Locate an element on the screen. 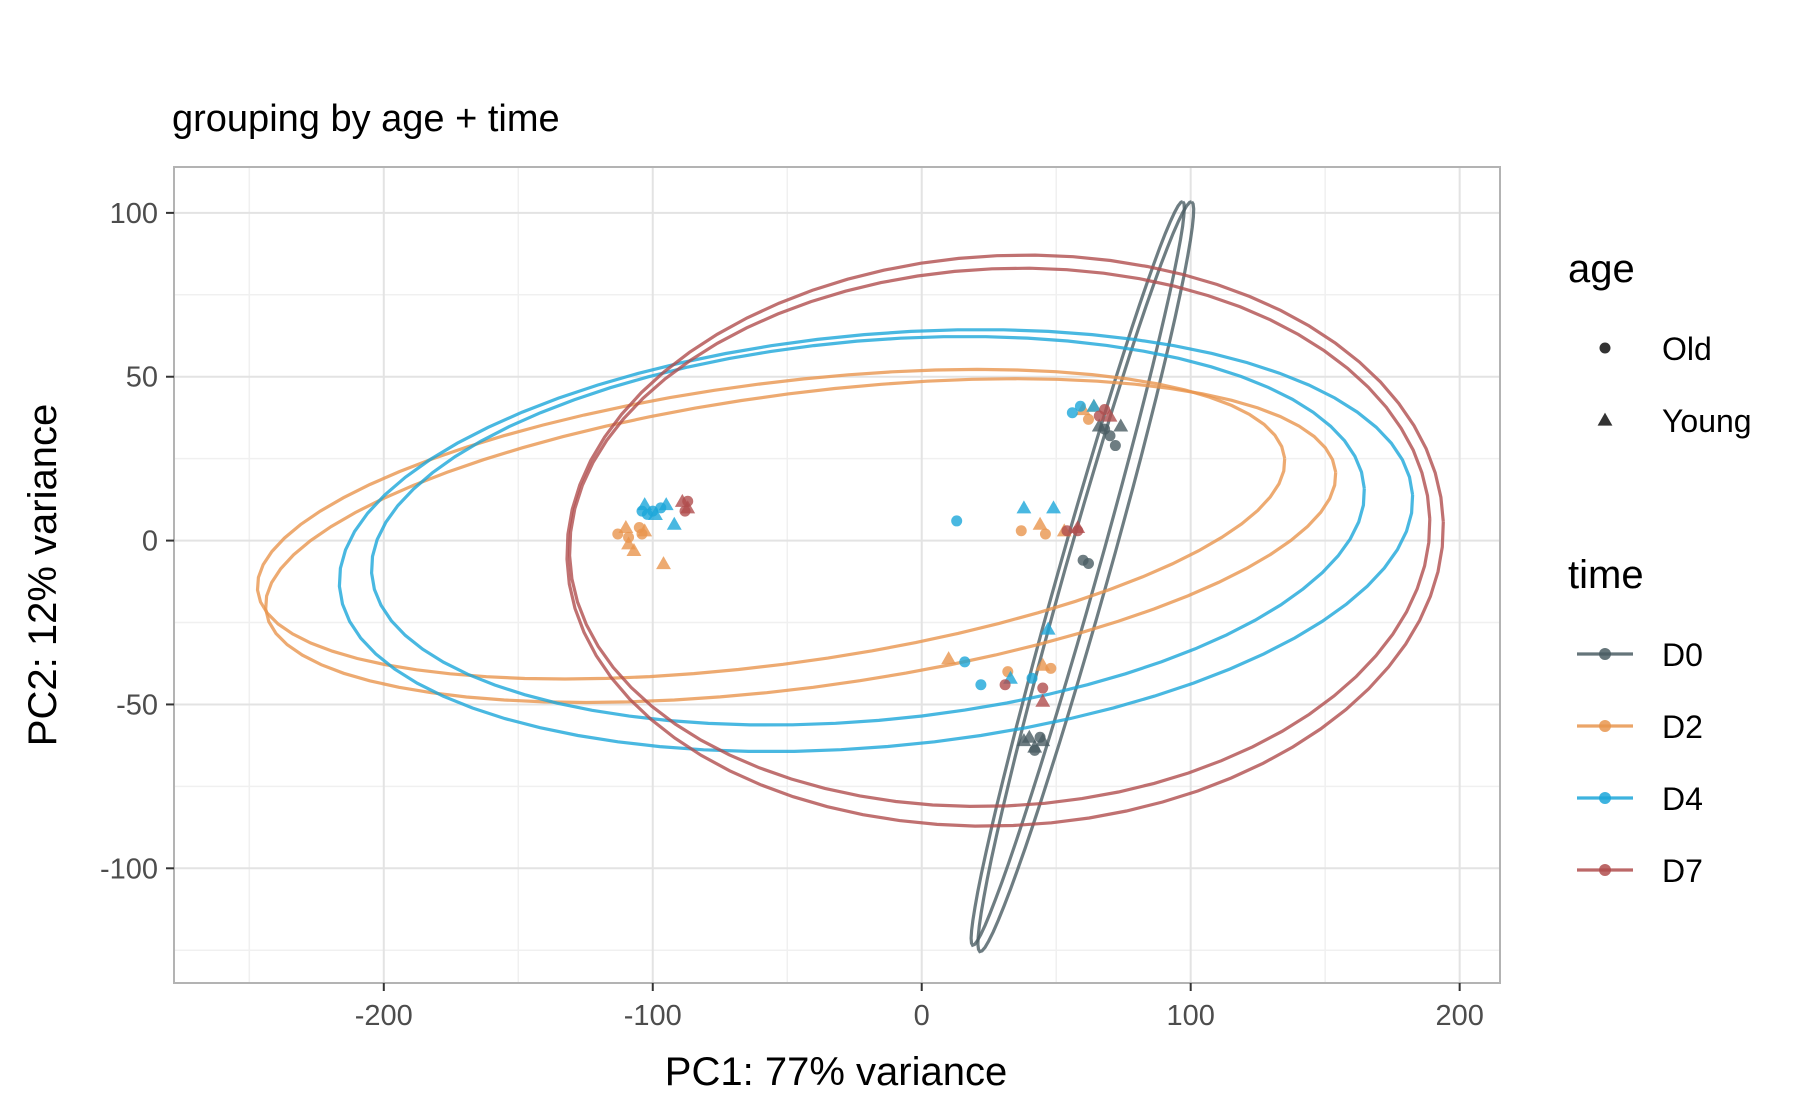  x-tick-label: 100 is located at coordinates (1190, 1016).